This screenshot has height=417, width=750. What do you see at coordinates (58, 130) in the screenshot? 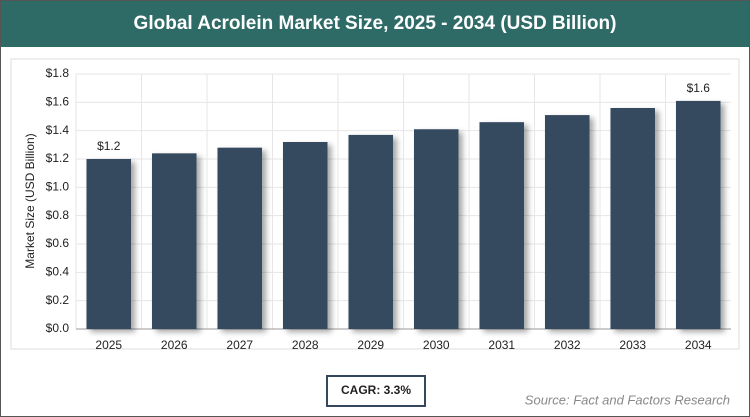
I see `y-tick-label: $1.4` at bounding box center [58, 130].